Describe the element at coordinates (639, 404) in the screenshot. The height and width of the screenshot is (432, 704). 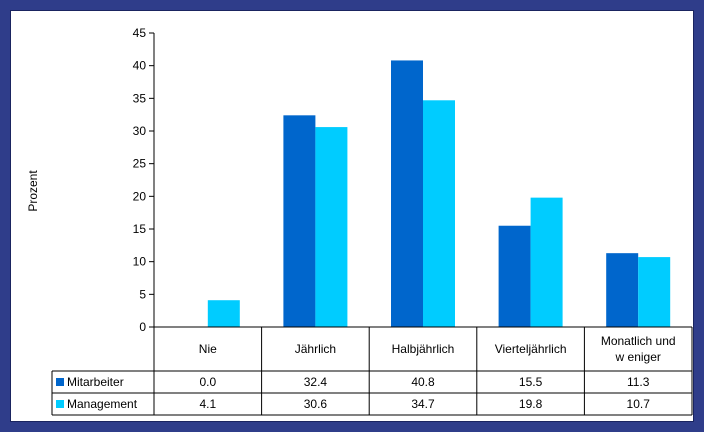
I see `data-label: 10.7` at that location.